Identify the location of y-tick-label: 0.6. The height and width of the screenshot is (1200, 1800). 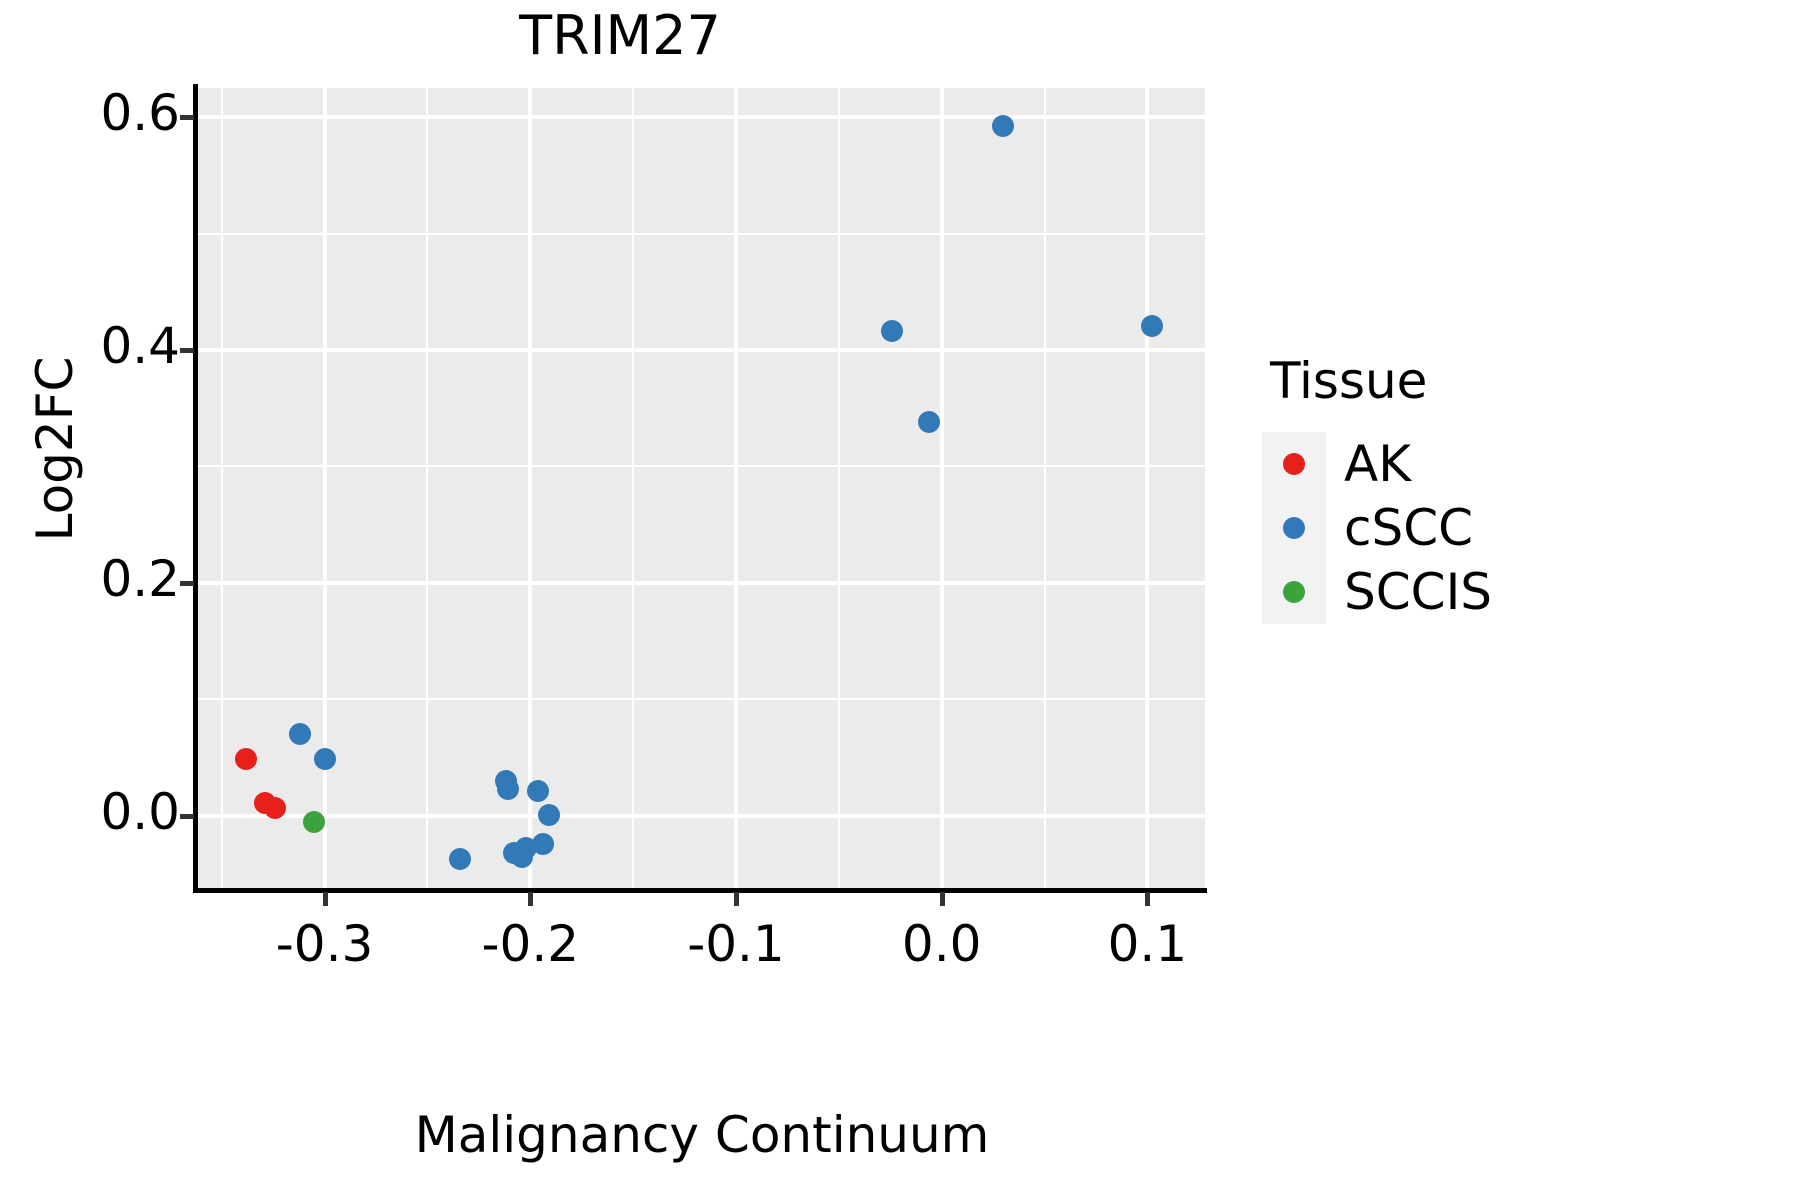
(140, 113).